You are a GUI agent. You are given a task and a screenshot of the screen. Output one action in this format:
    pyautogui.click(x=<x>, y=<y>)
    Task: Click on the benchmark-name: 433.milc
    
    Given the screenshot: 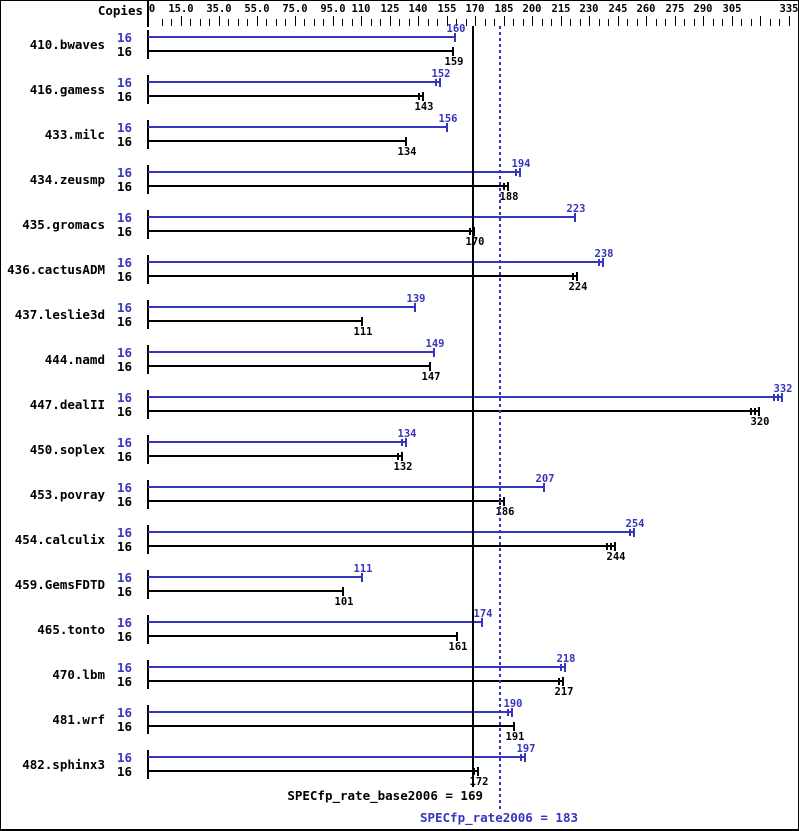 What is the action you would take?
    pyautogui.click(x=74, y=134)
    